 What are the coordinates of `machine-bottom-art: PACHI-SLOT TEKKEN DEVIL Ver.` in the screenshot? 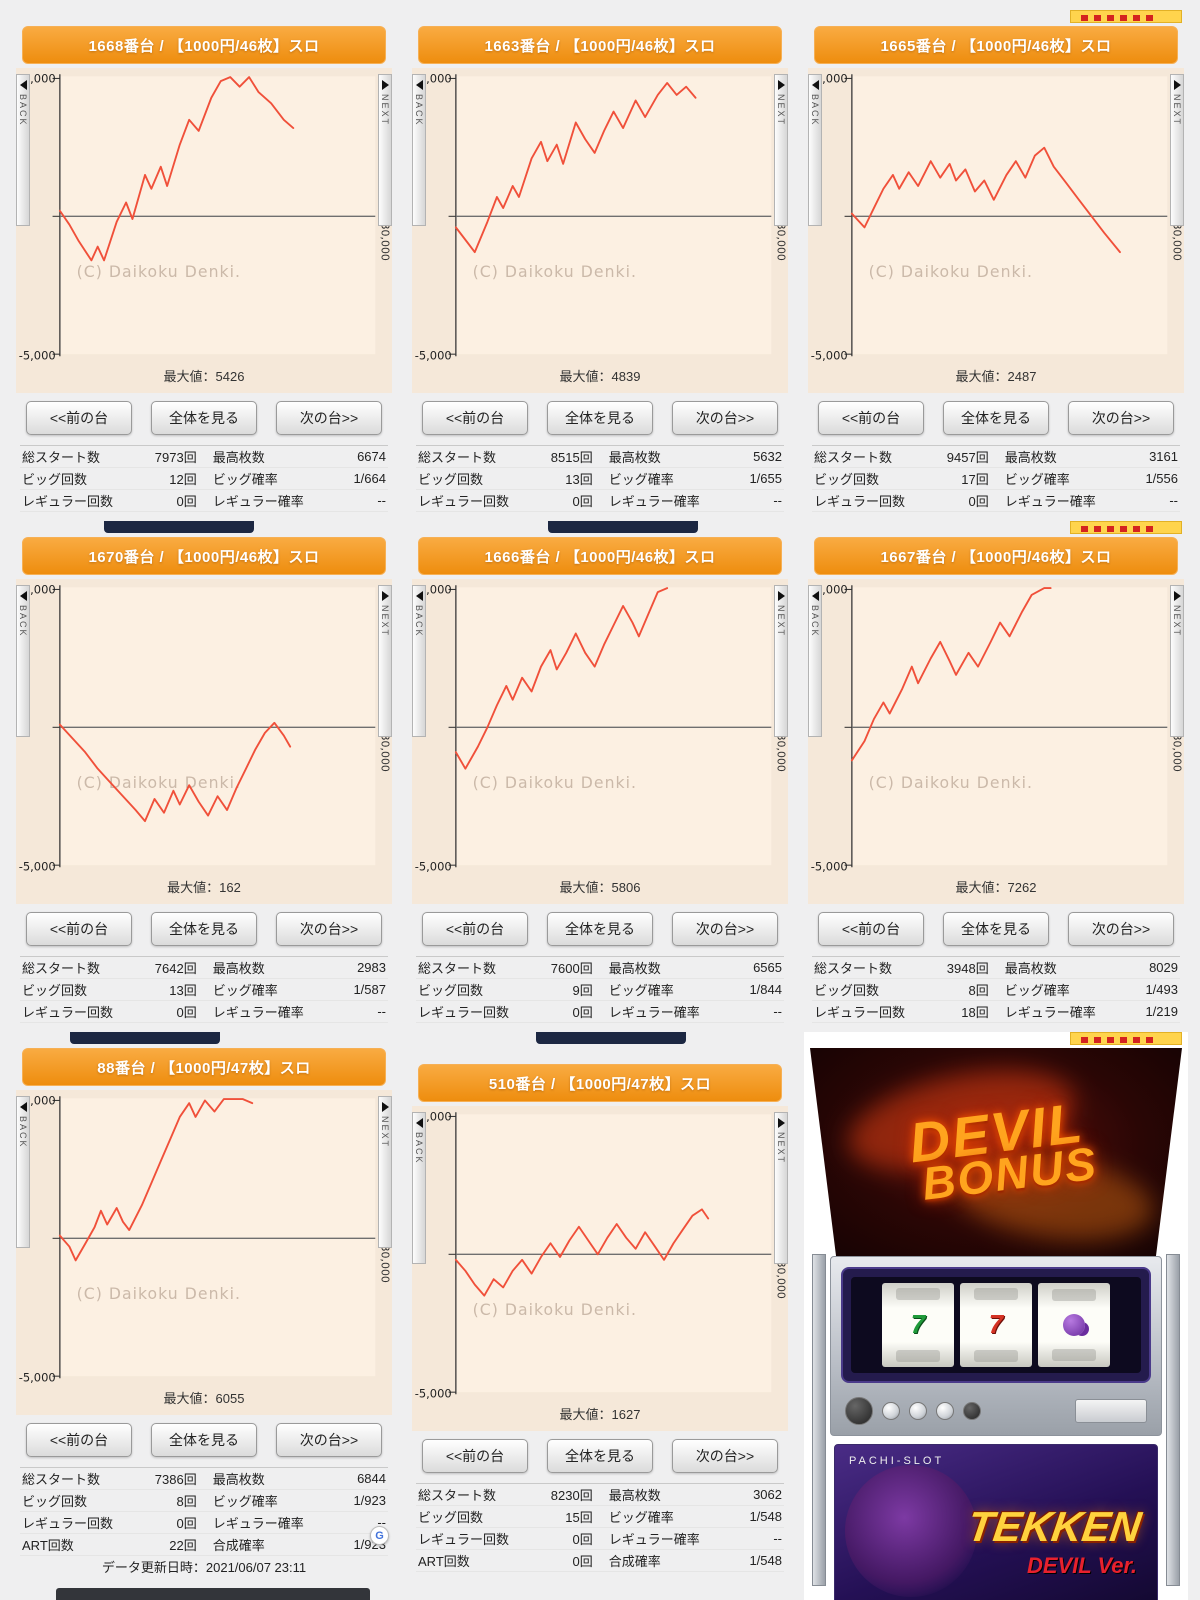 It's located at (996, 1522).